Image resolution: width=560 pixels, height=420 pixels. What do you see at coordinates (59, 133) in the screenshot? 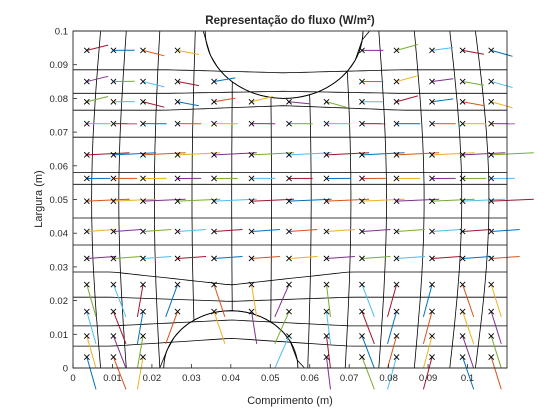
I see `y-tick-label: 0.07` at bounding box center [59, 133].